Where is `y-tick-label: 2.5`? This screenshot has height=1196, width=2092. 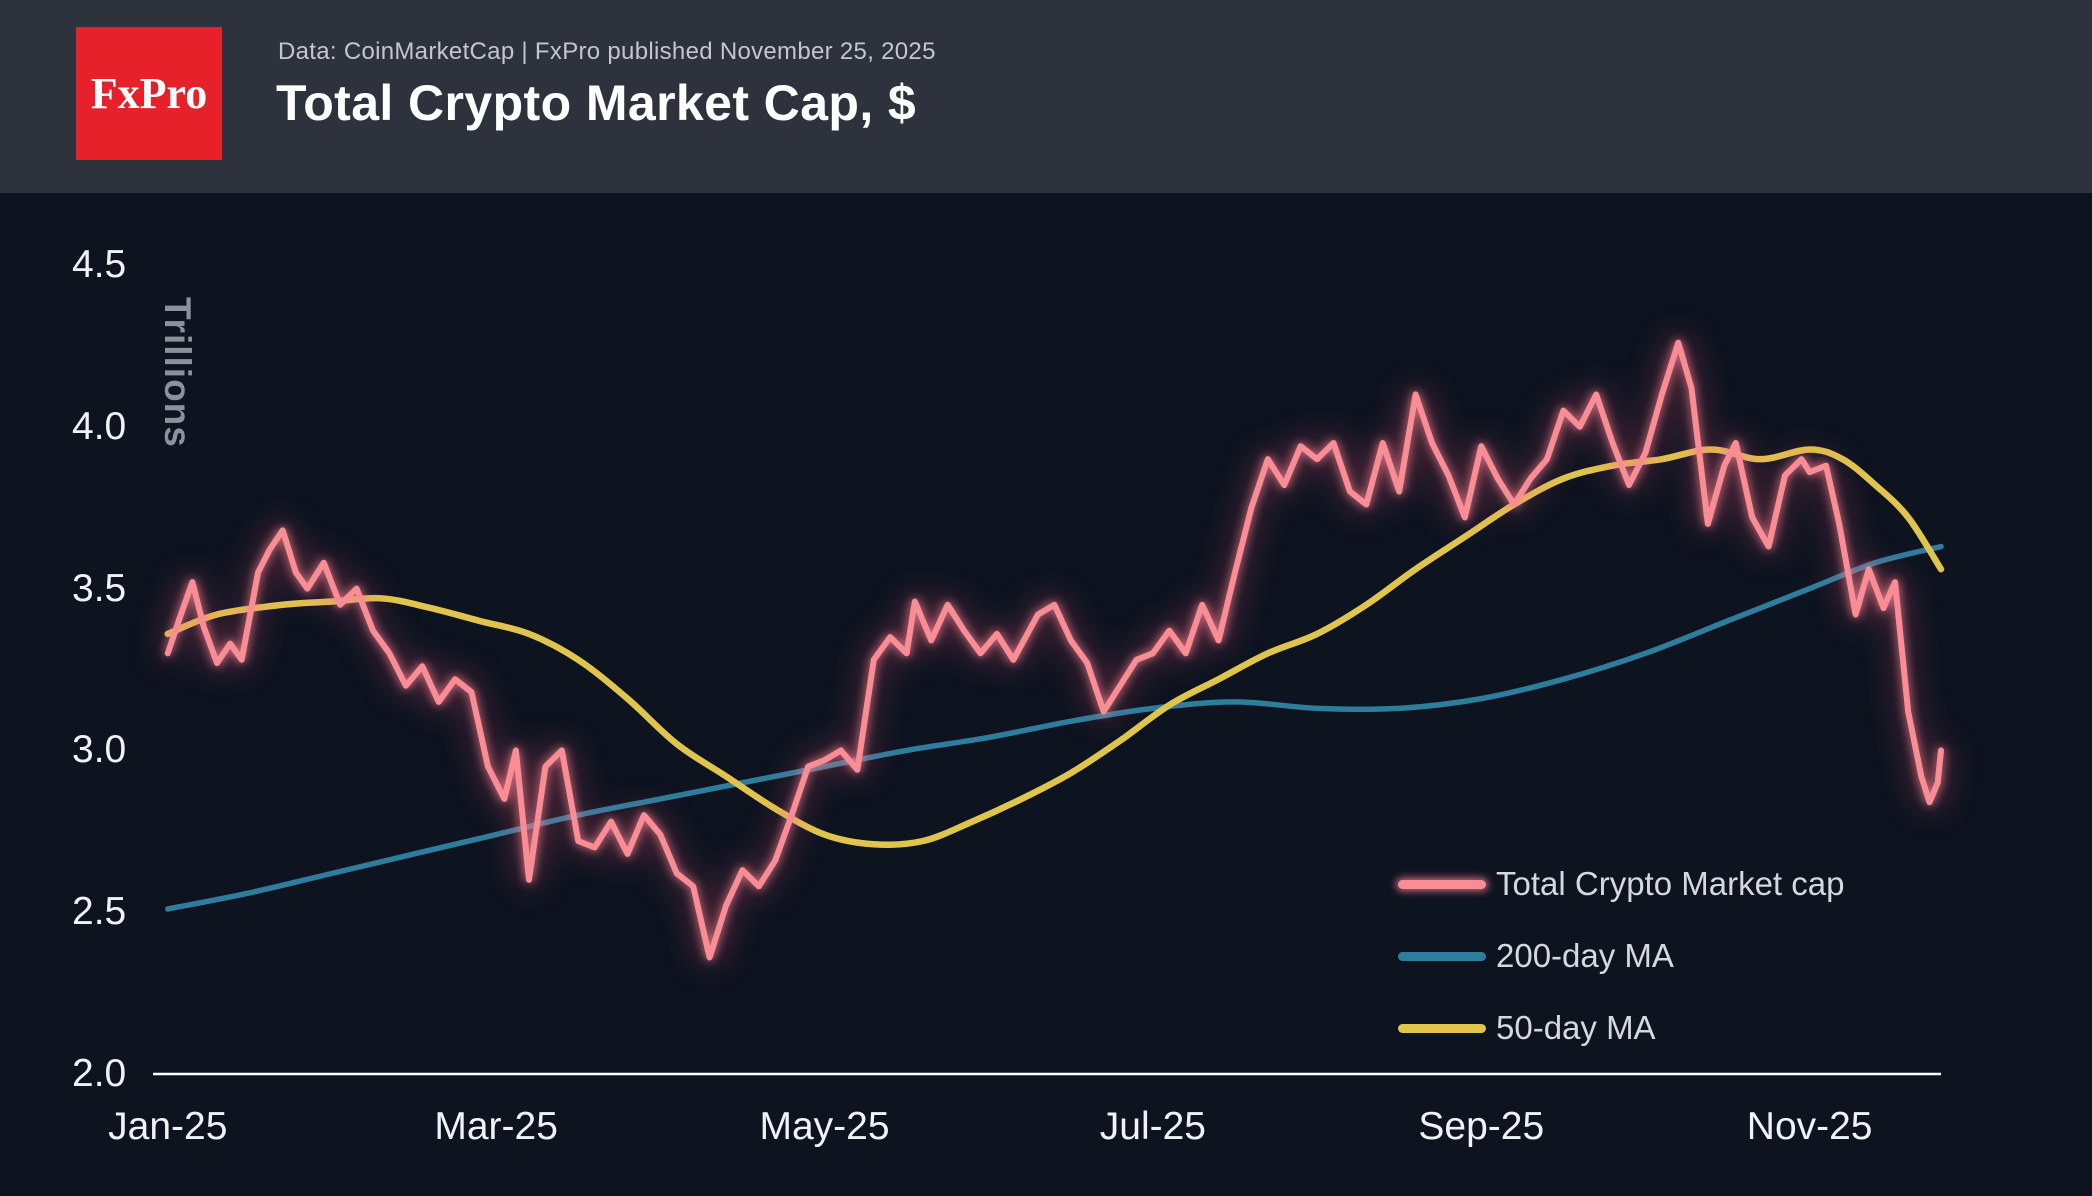
y-tick-label: 2.5 is located at coordinates (99, 912).